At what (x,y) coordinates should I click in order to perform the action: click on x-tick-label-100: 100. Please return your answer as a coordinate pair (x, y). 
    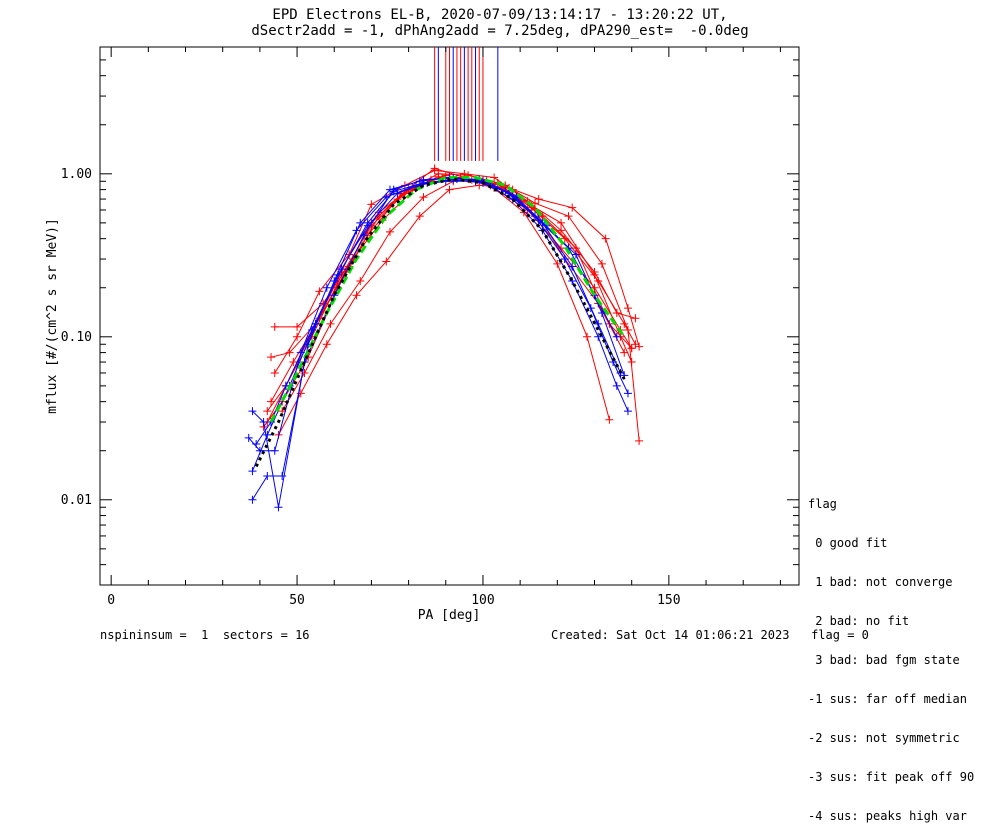
    Looking at the image, I should click on (482, 600).